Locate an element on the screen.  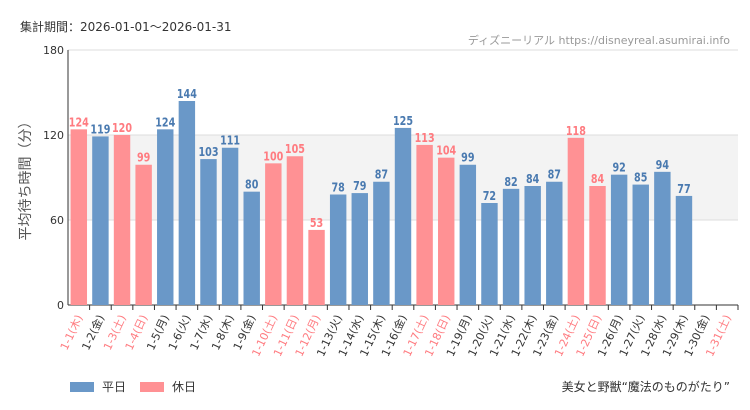
data-label: 113 is located at coordinates (425, 138).